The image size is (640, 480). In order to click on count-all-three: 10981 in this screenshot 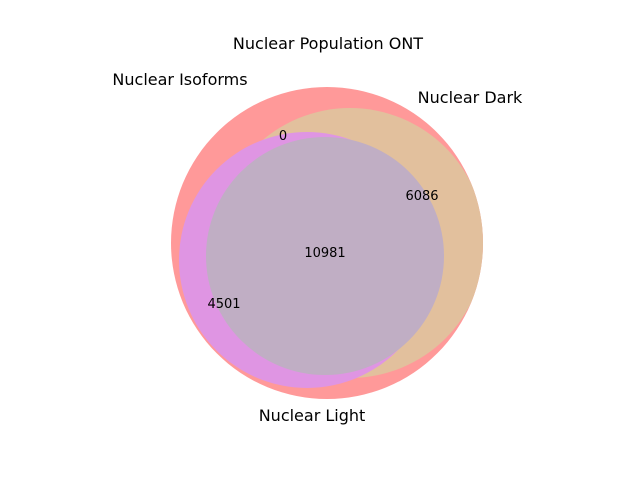, I will do `click(324, 253)`.